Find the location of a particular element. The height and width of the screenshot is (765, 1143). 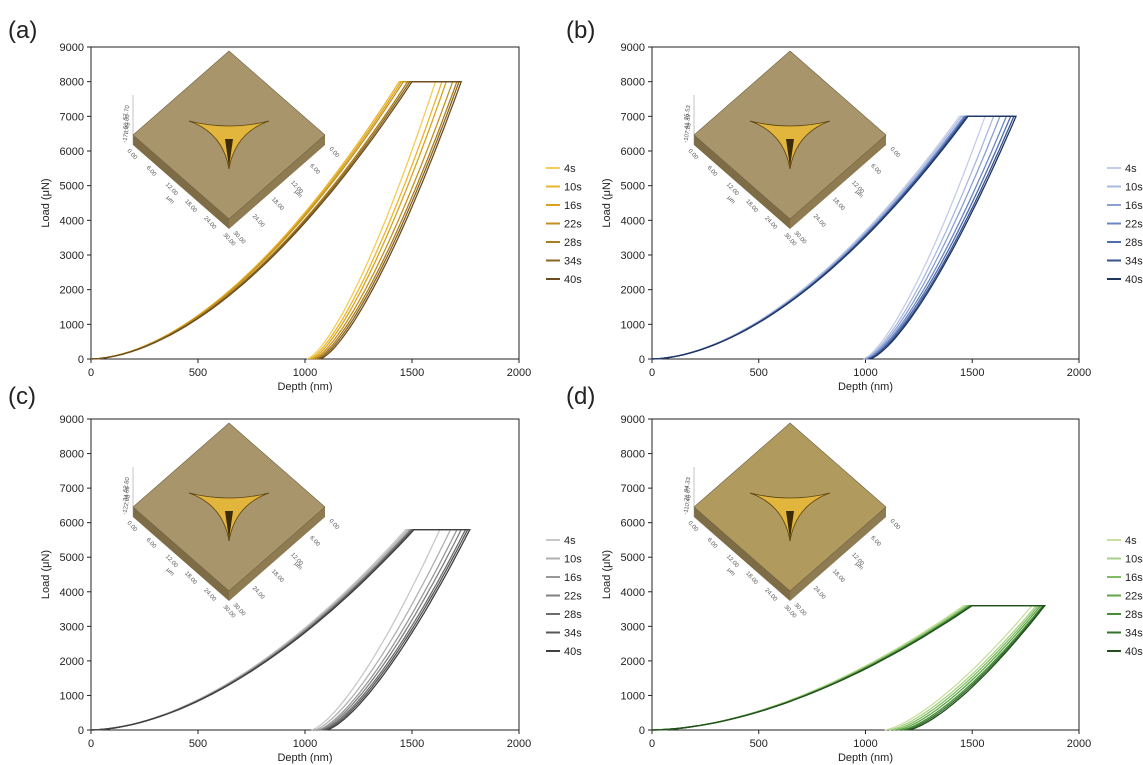

x-tick-label: 2000 is located at coordinates (1079, 744).